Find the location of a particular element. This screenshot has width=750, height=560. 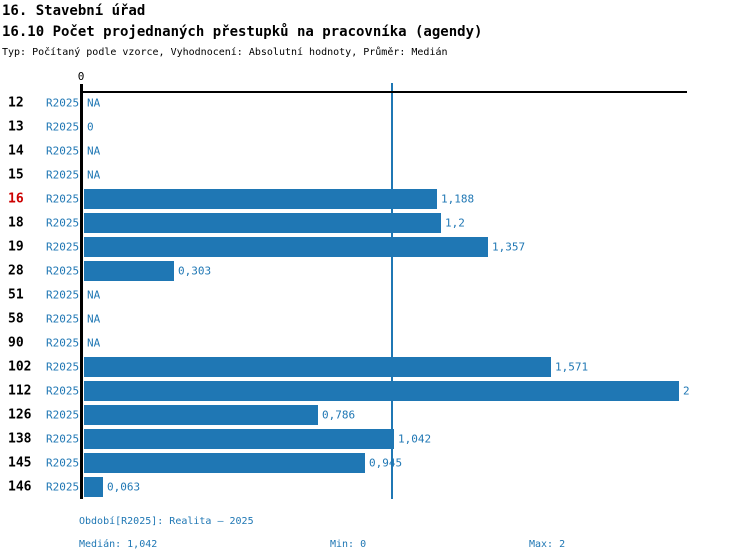

bar-row: 102 R2025 1,571 is located at coordinates (375, 367).